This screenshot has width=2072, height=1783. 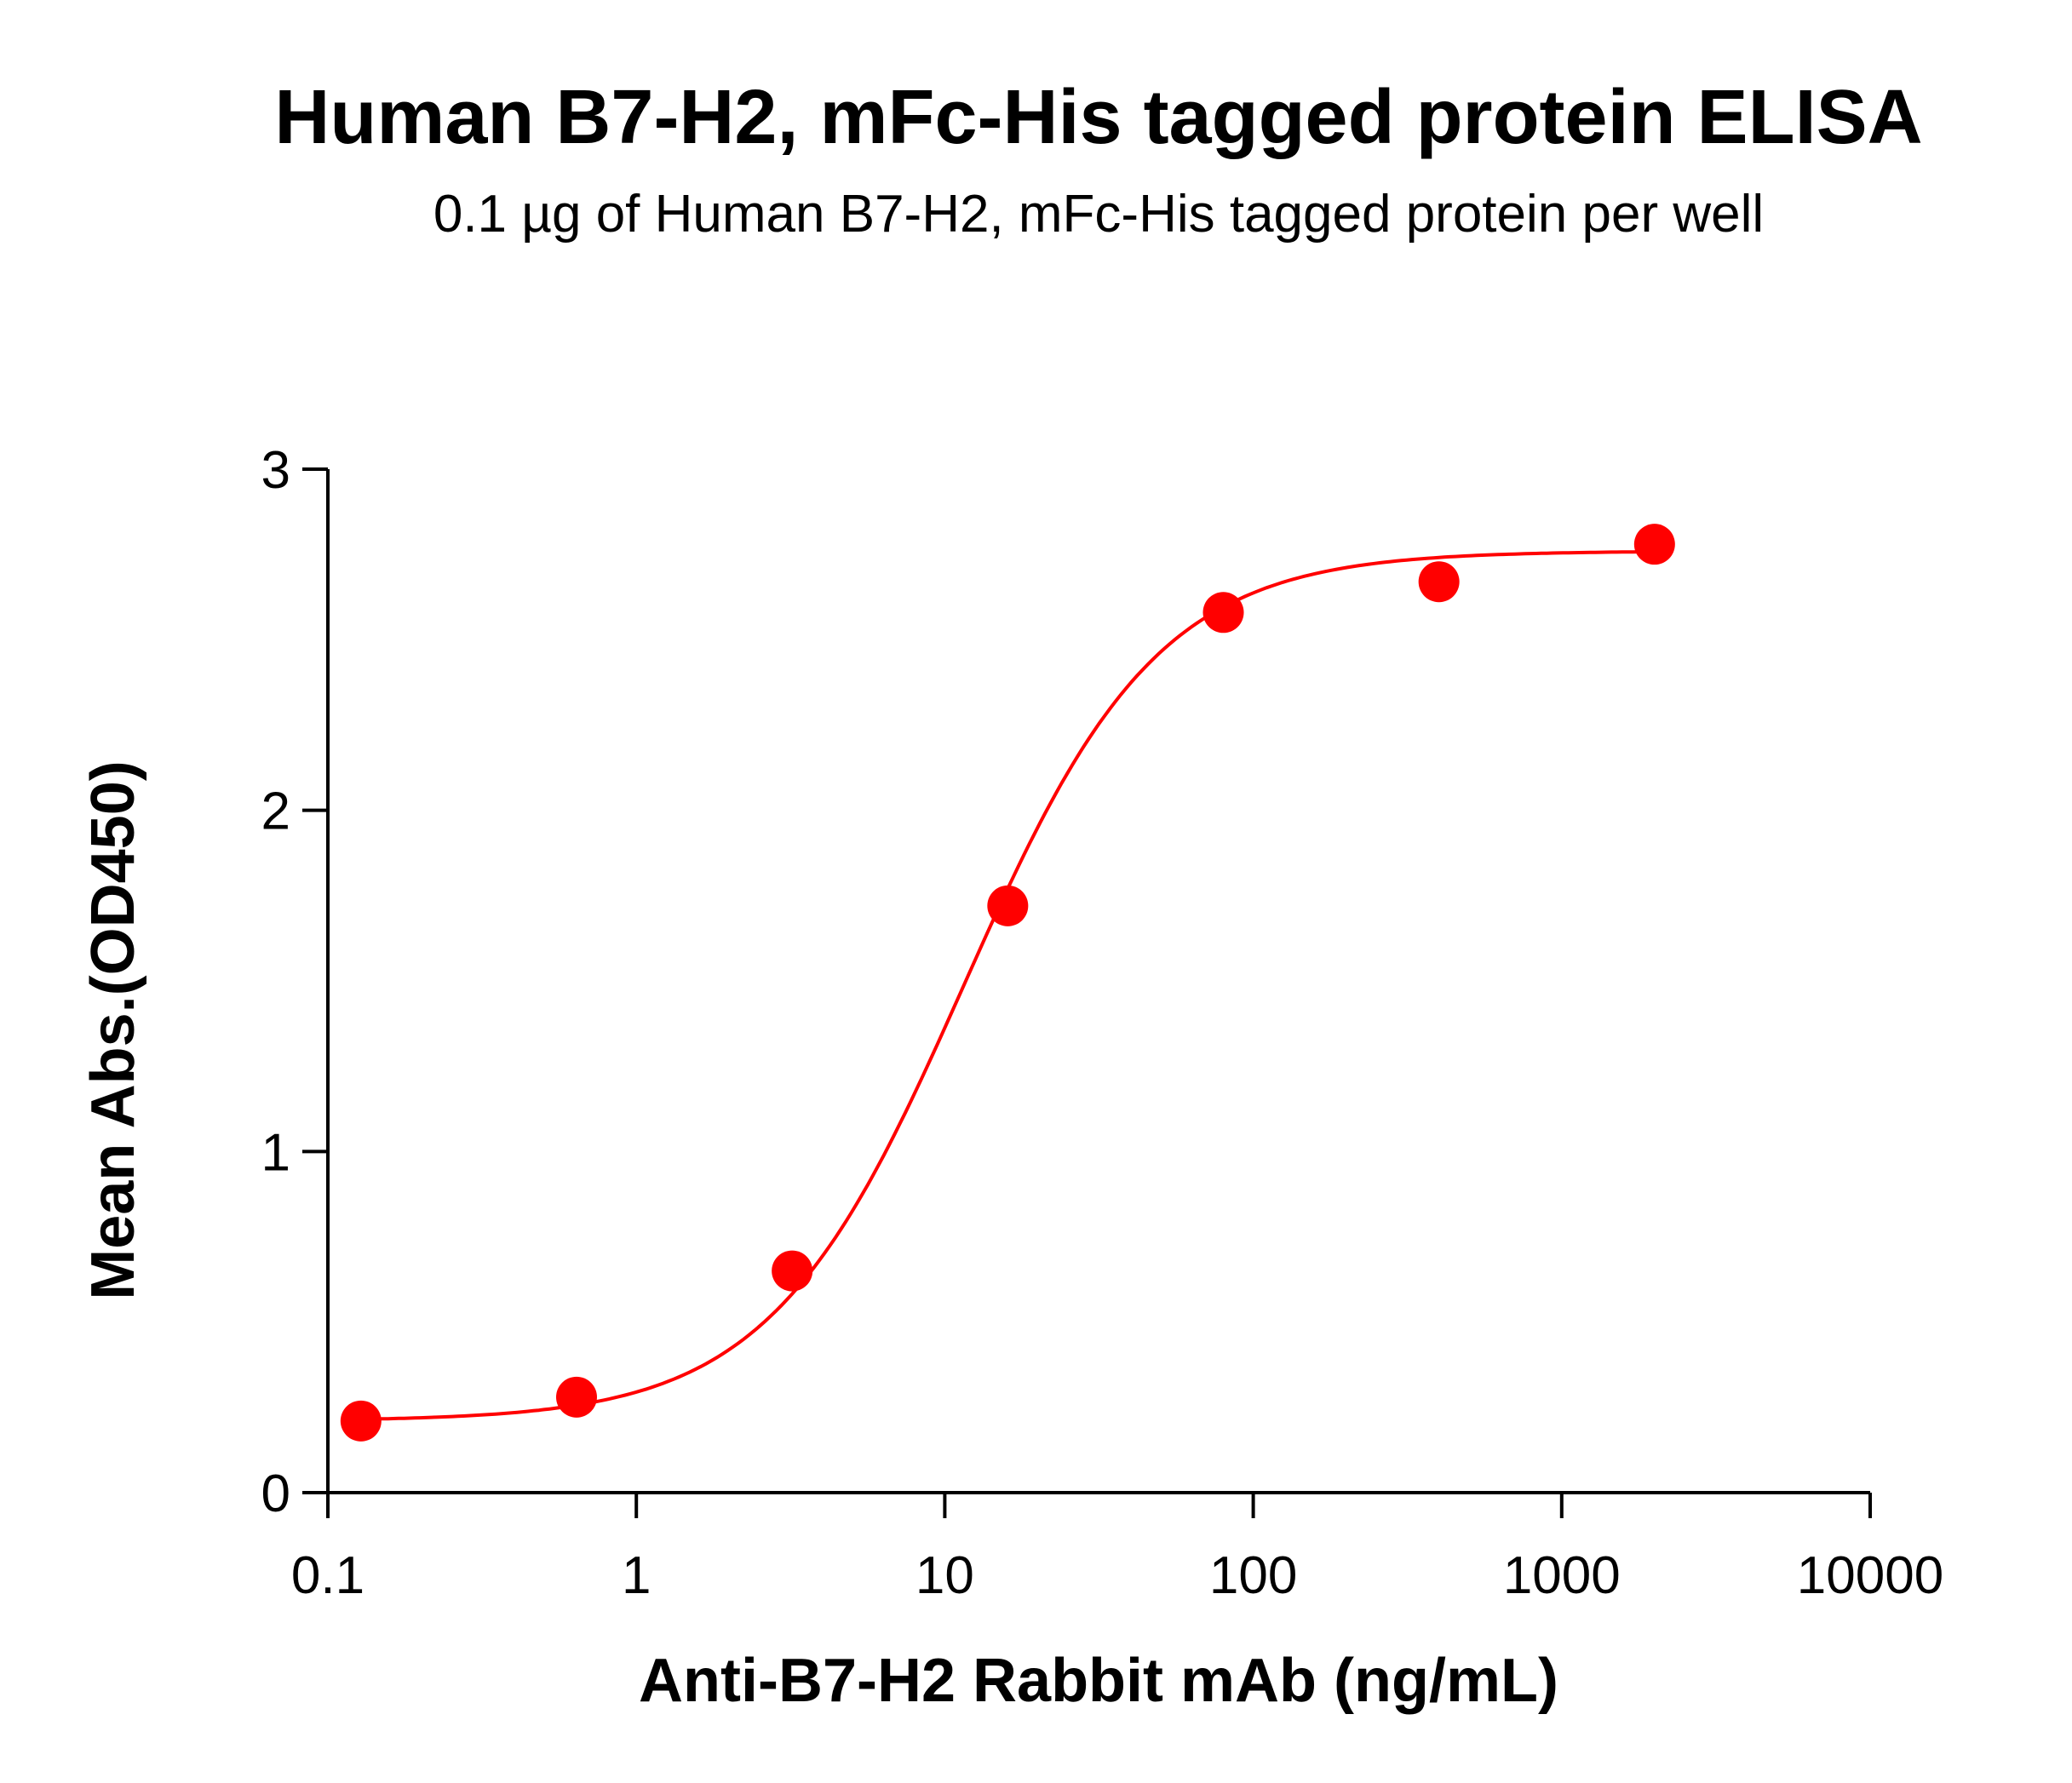 What do you see at coordinates (113, 1029) in the screenshot?
I see `y-axis-label: Mean Abs.(OD450)` at bounding box center [113, 1029].